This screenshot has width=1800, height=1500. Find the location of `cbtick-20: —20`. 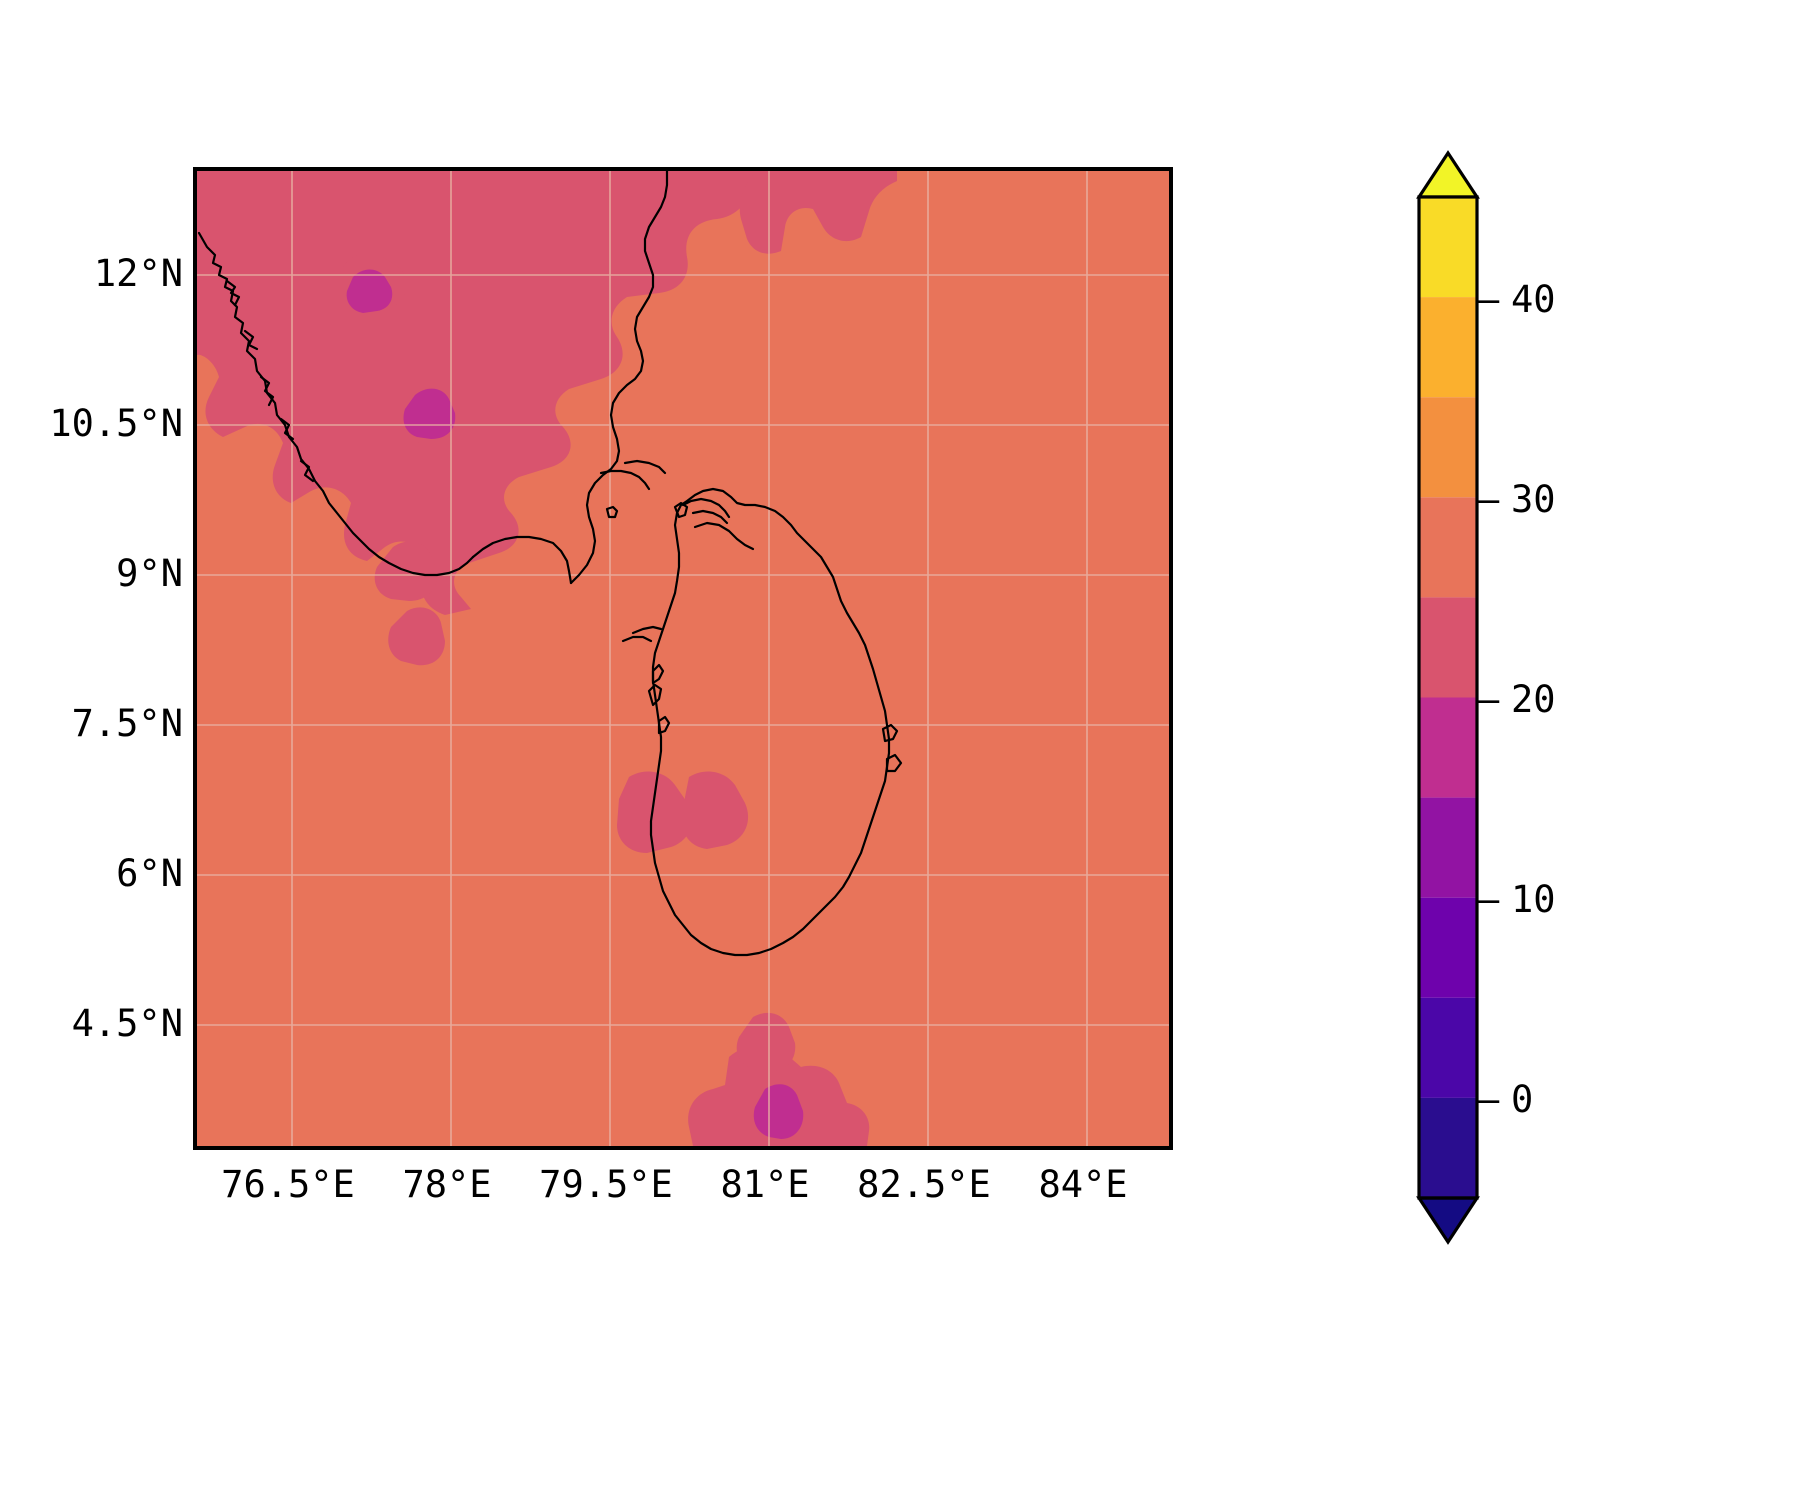

cbtick-20: —20 is located at coordinates (1516, 699).